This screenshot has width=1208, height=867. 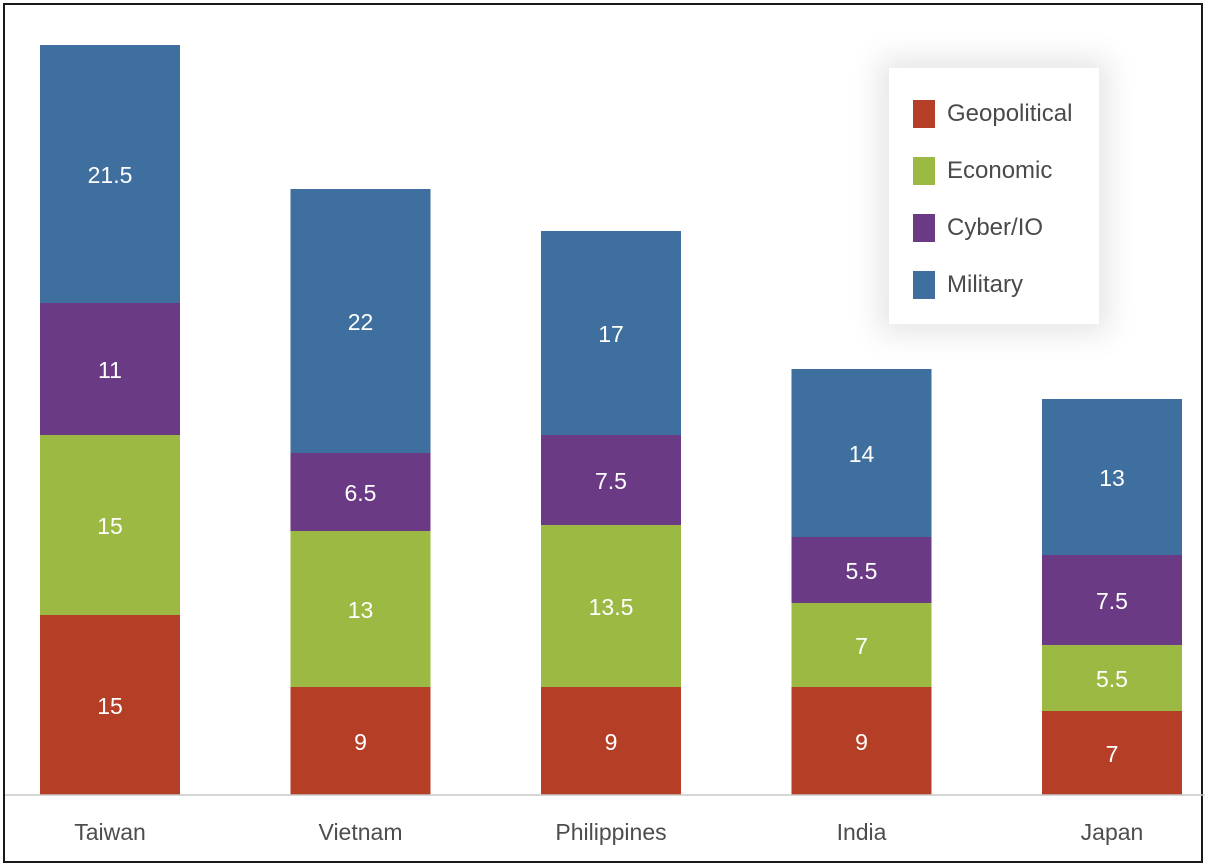 I want to click on x-tick-label-japan: Japan, so click(x=1112, y=832).